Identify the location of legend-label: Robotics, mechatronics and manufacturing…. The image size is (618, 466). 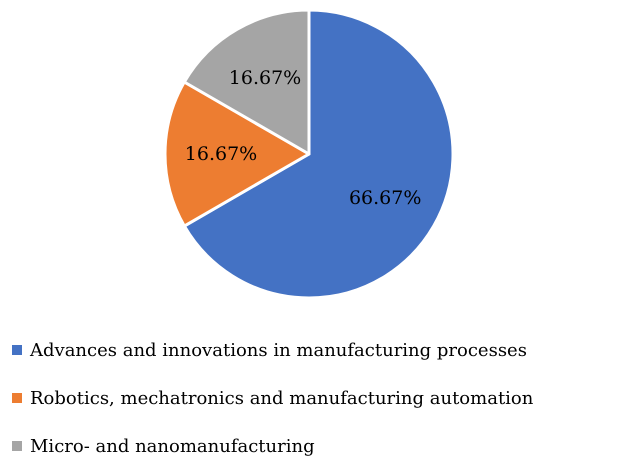
(282, 398).